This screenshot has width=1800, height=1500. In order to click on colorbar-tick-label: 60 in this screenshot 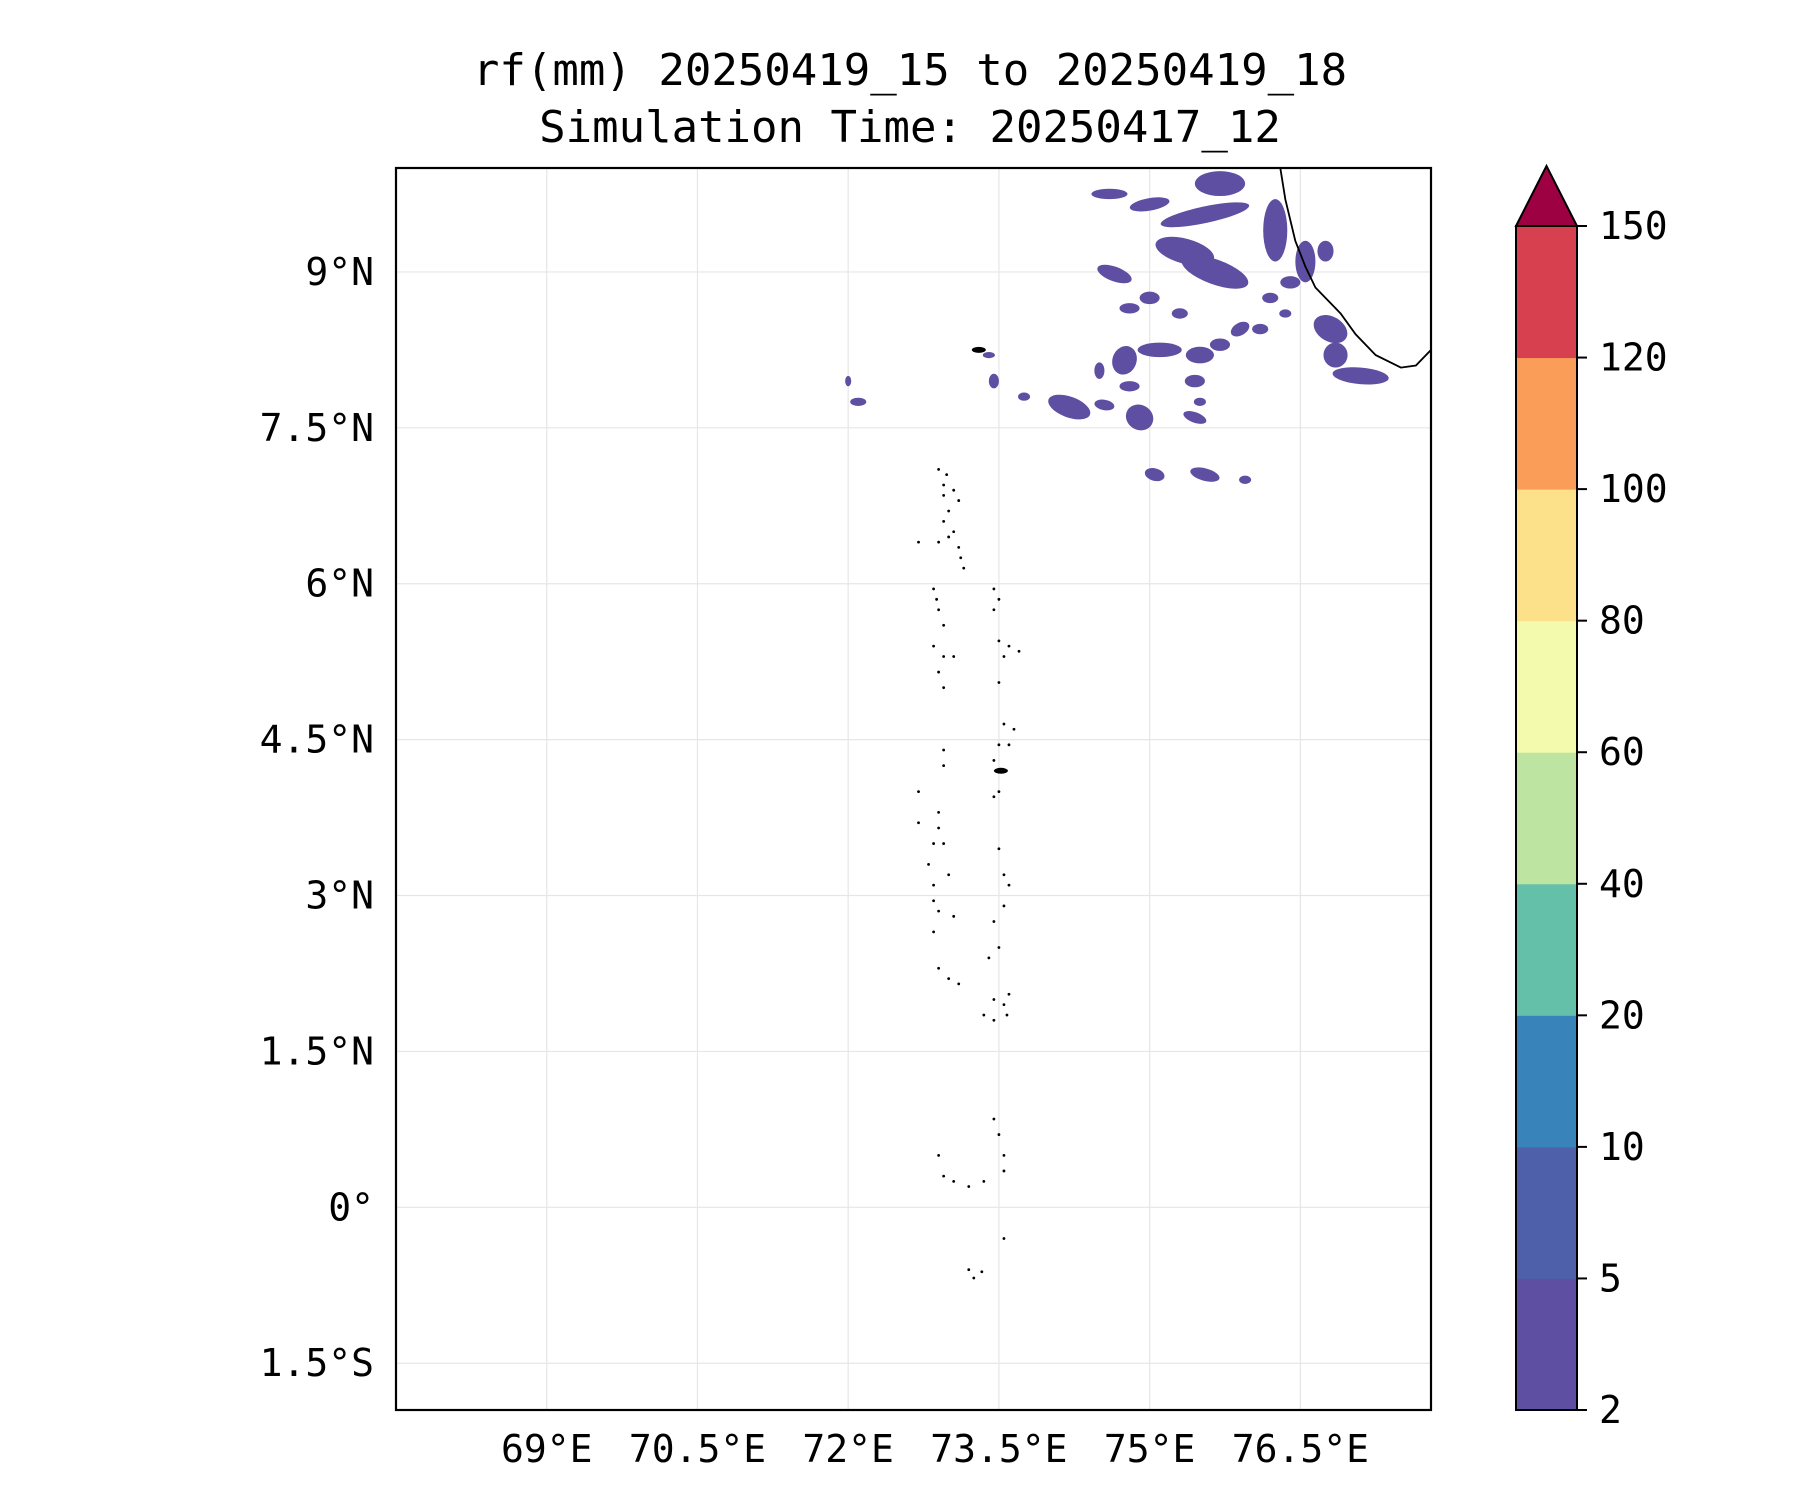, I will do `click(1622, 752)`.